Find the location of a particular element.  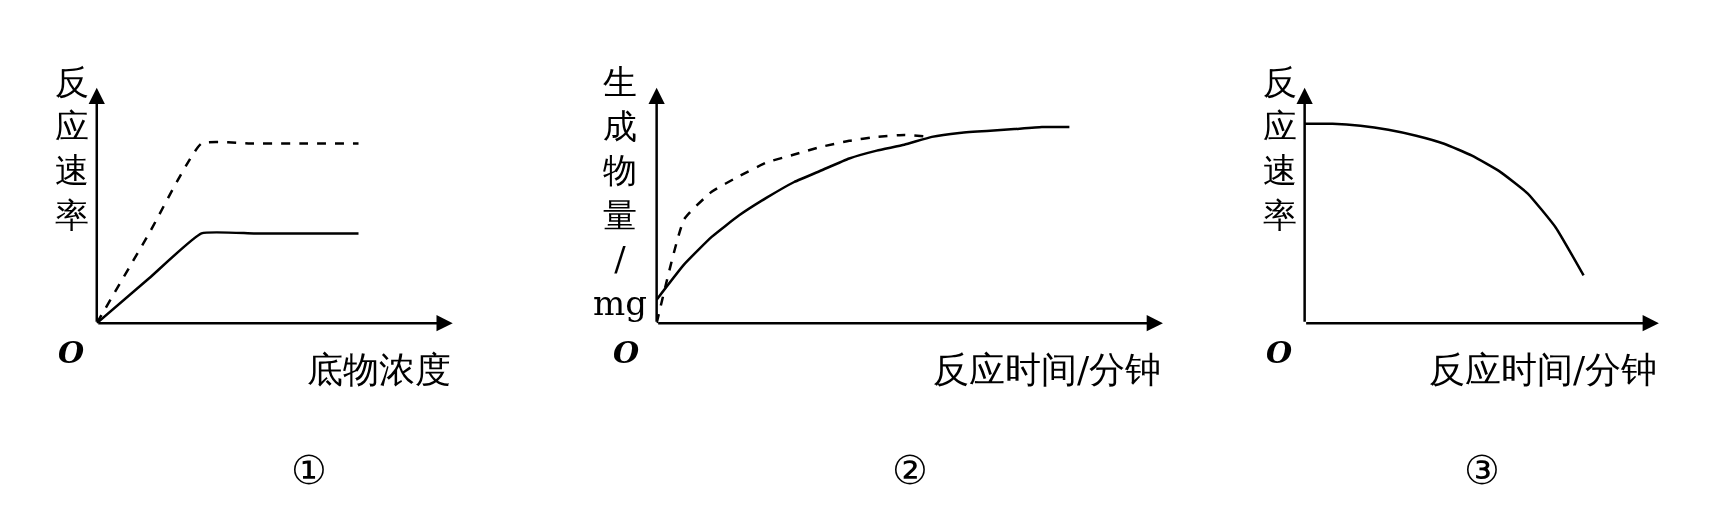

y-axis-title: 生成物量/mg is located at coordinates (620, 192).